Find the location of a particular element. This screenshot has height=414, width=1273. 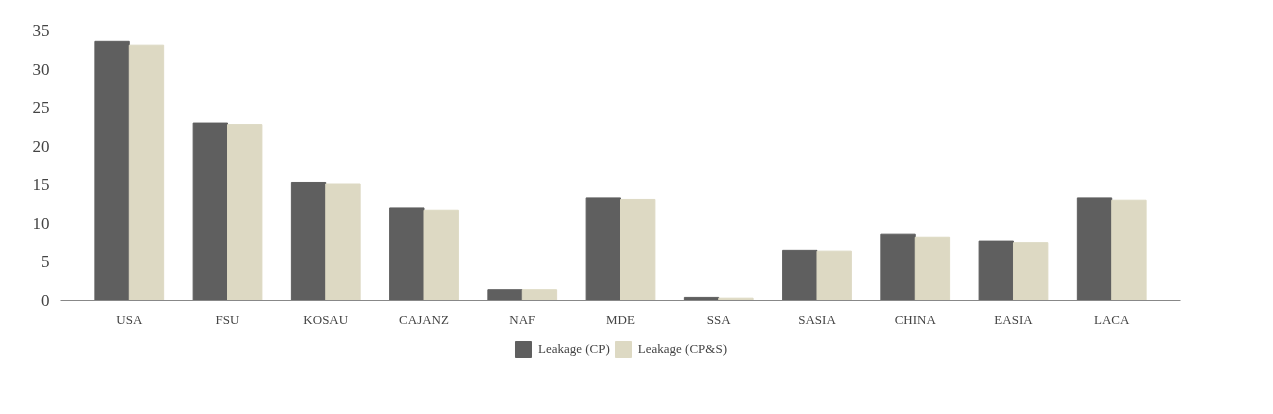

x-tick-label: CAJANZ is located at coordinates (424, 319).